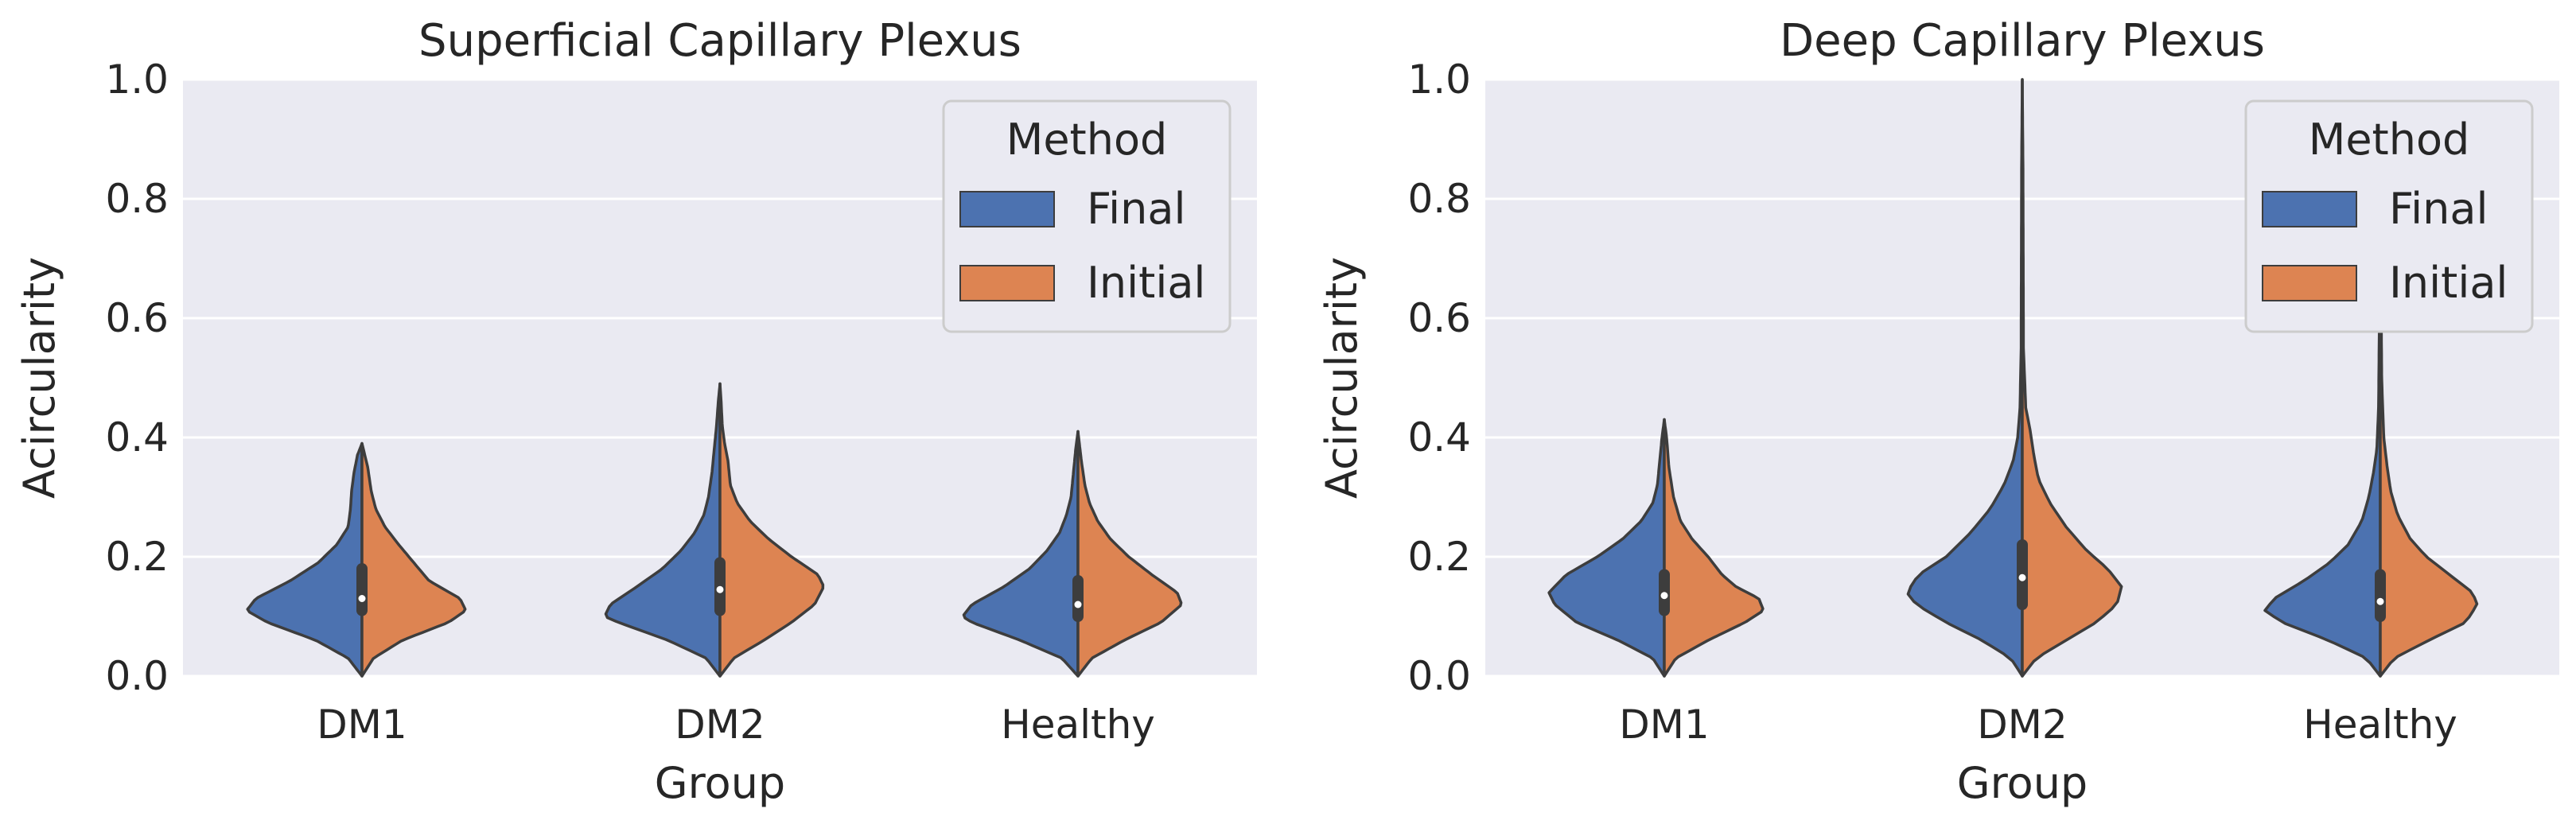  What do you see at coordinates (1021, 554) in the screenshot?
I see `violin-final-healthy` at bounding box center [1021, 554].